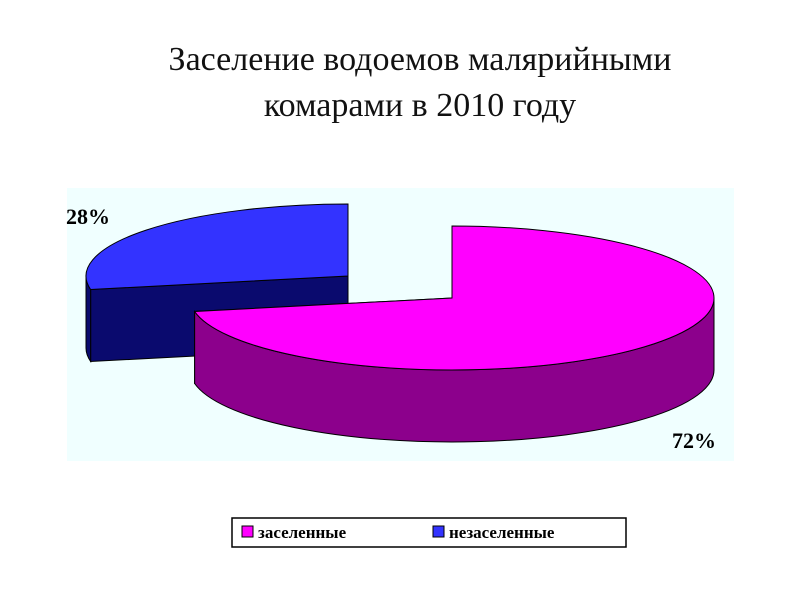 The image size is (801, 601). I want to click on legend-label-zaselennye: заселенные, so click(302, 532).